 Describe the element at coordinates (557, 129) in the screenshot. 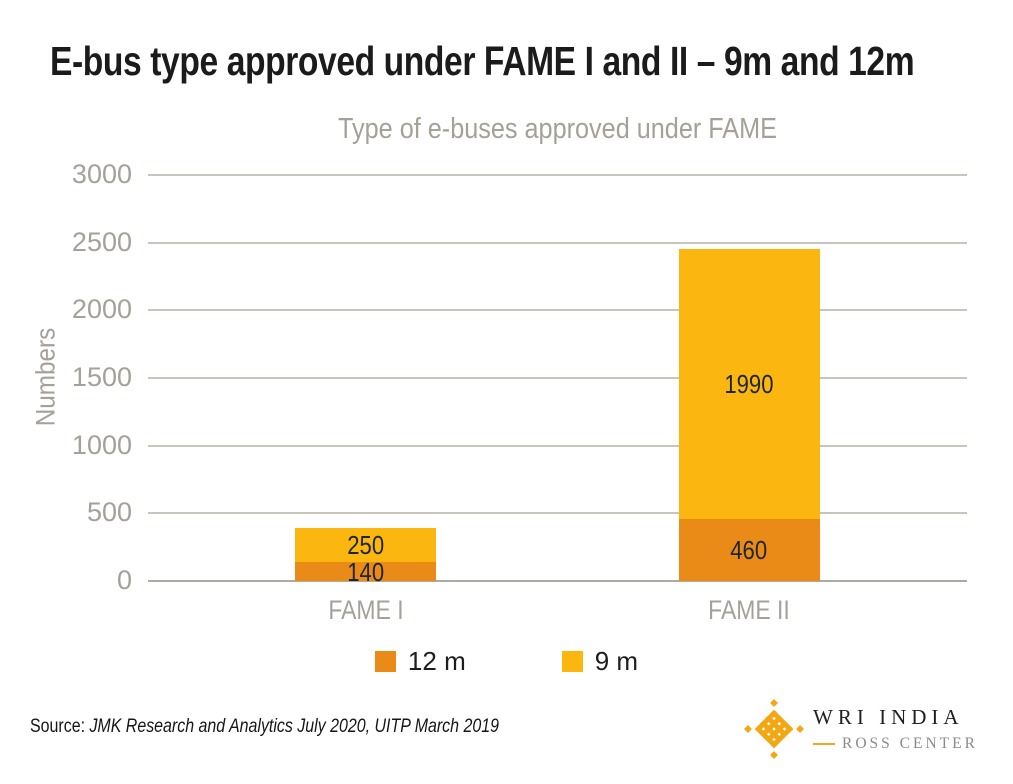

I see `chart-title: Type of e-buses approved under FAME` at that location.